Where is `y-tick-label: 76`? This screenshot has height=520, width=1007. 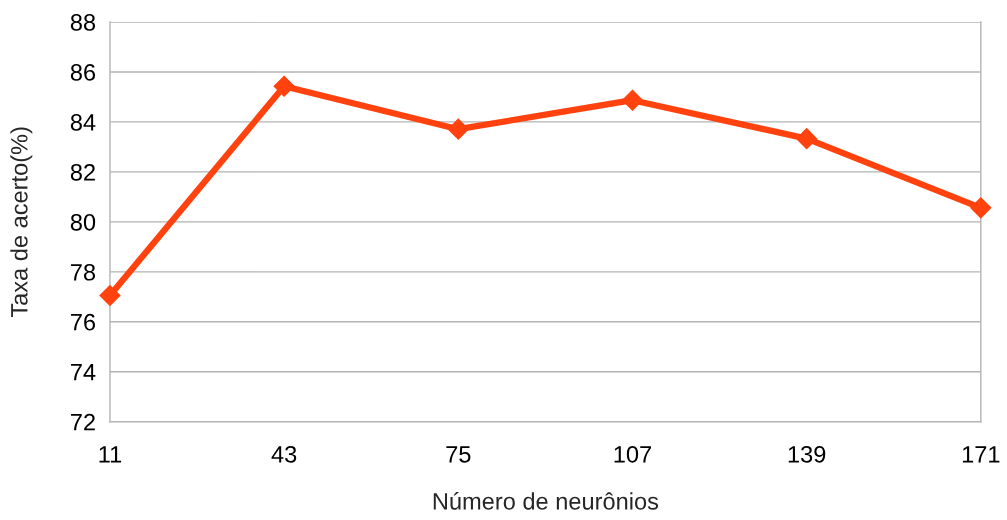
y-tick-label: 76 is located at coordinates (83, 322).